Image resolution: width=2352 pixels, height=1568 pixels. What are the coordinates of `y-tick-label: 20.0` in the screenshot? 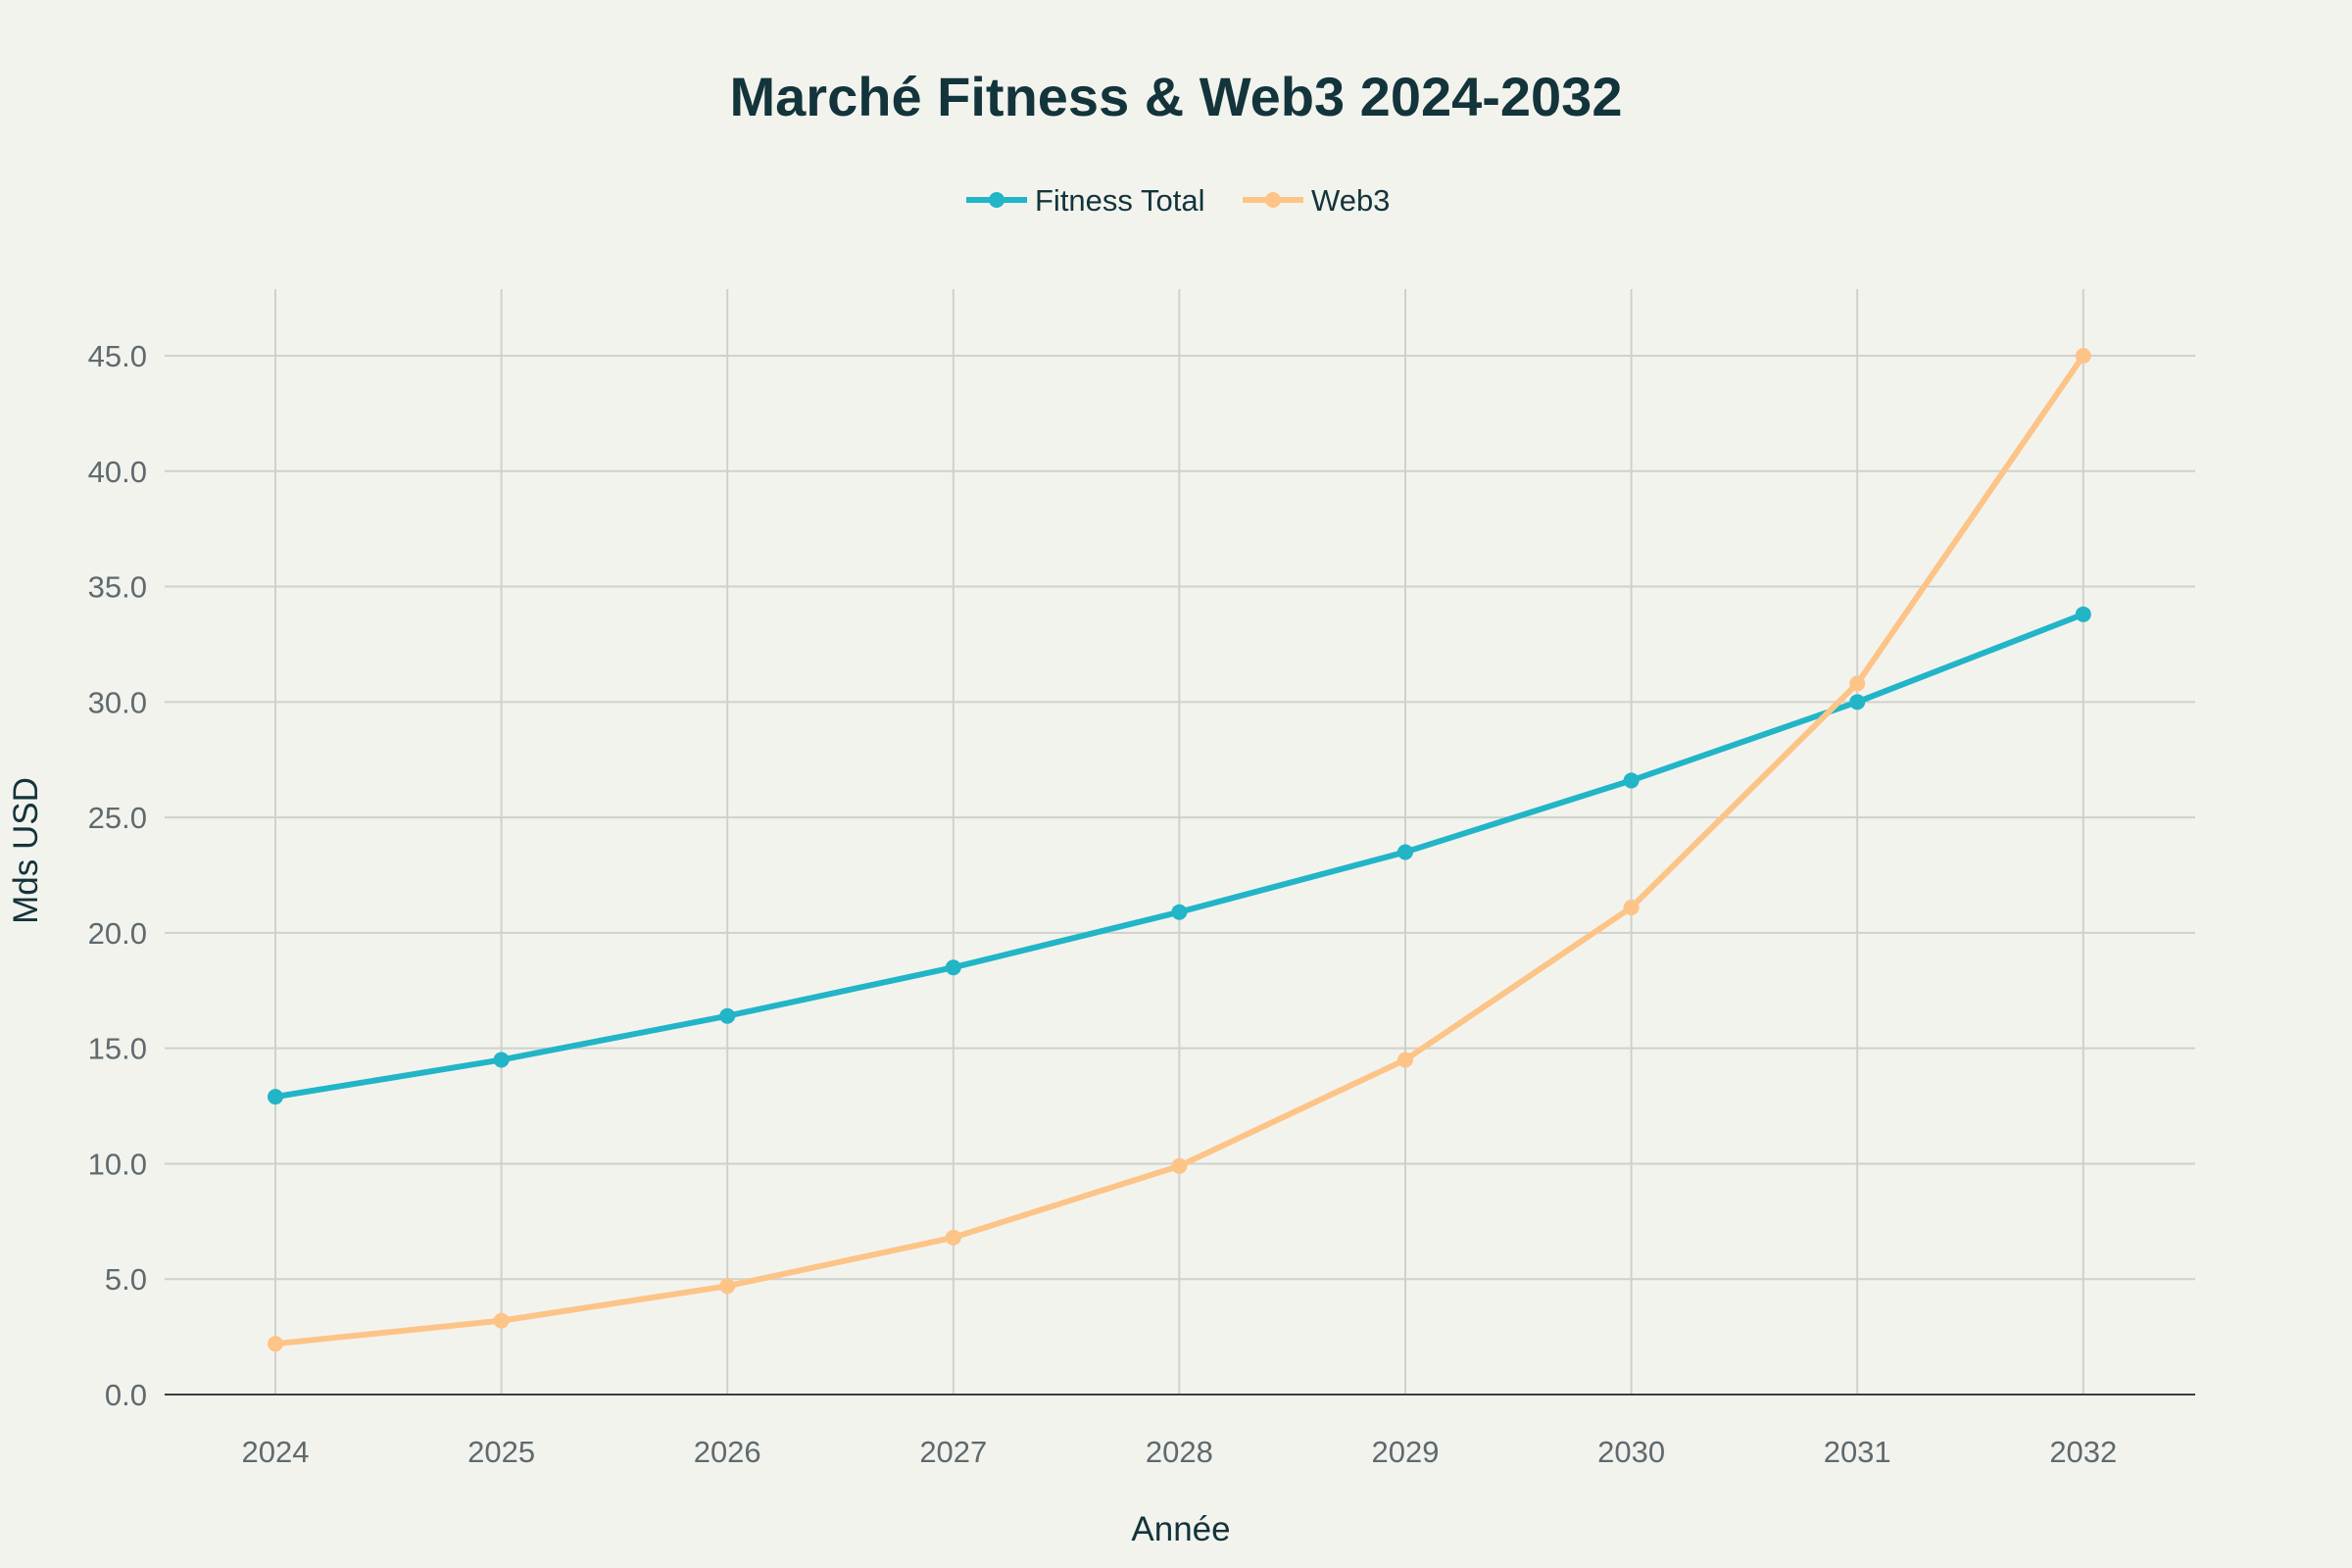 It's located at (117, 933).